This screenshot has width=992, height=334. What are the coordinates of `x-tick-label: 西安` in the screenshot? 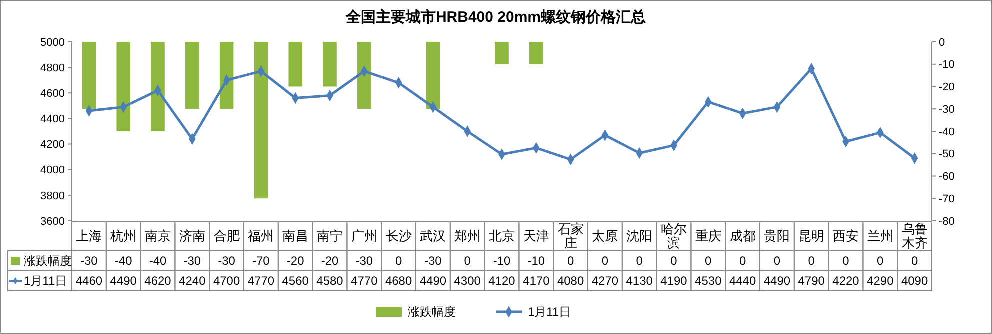 It's located at (846, 236).